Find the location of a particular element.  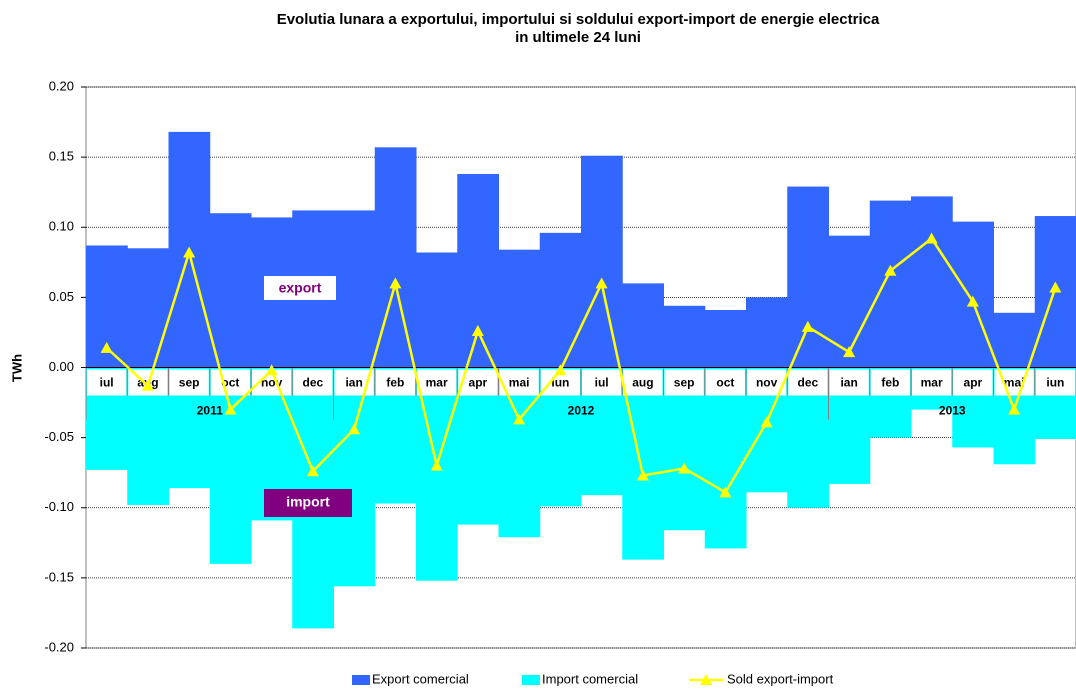

x-tick-label: iul is located at coordinates (602, 383).